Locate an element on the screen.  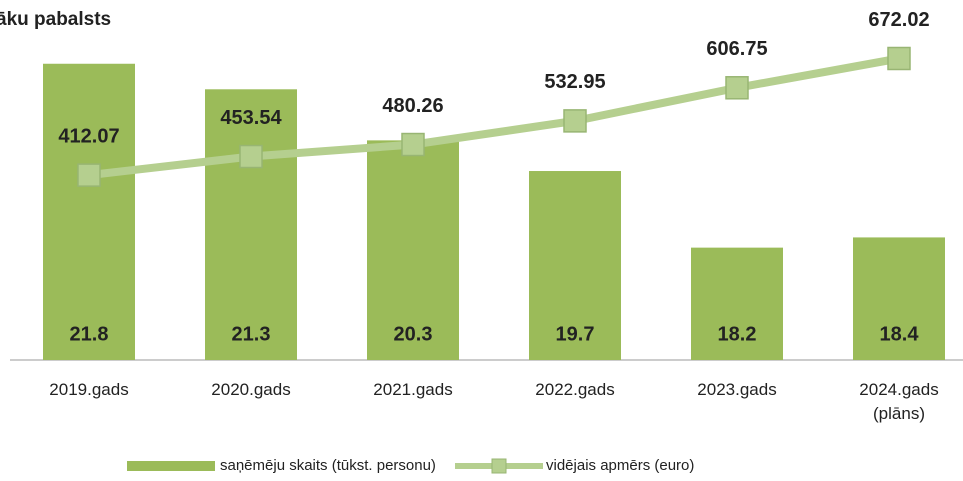
x-tick-label: 2019.gads is located at coordinates (88, 389).